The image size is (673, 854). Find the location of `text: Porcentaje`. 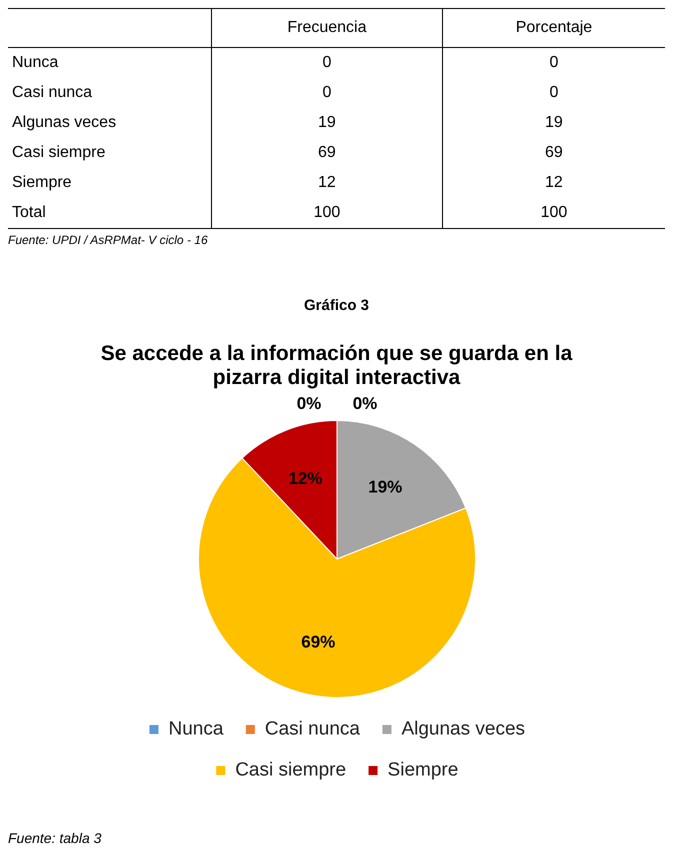

text: Porcentaje is located at coordinates (554, 28).